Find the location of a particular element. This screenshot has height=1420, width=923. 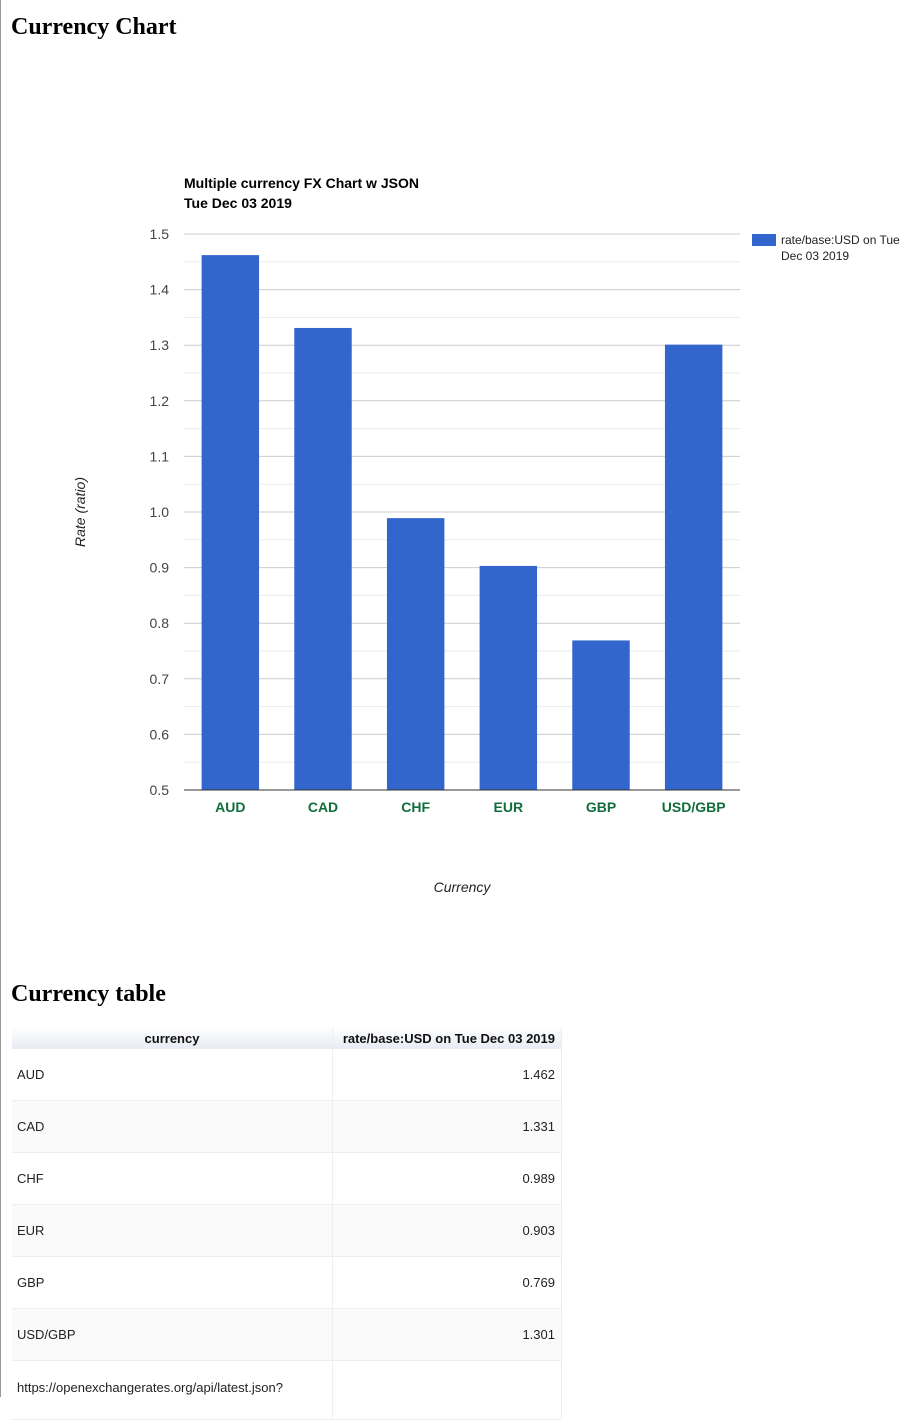

legend-swatch is located at coordinates (764, 240).